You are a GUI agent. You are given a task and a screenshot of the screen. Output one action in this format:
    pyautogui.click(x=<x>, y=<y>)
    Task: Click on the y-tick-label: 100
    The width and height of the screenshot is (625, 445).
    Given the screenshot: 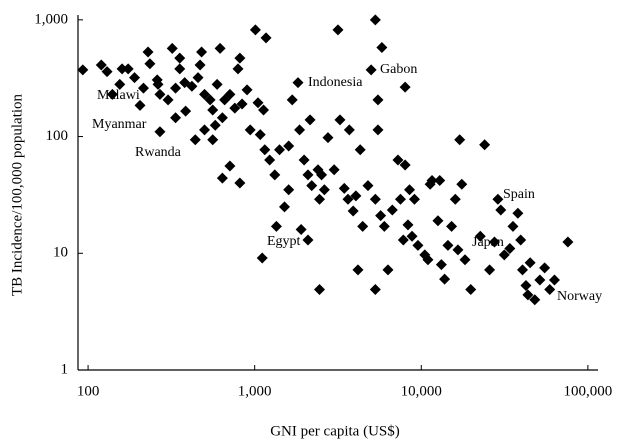 What is the action you would take?
    pyautogui.click(x=57, y=136)
    